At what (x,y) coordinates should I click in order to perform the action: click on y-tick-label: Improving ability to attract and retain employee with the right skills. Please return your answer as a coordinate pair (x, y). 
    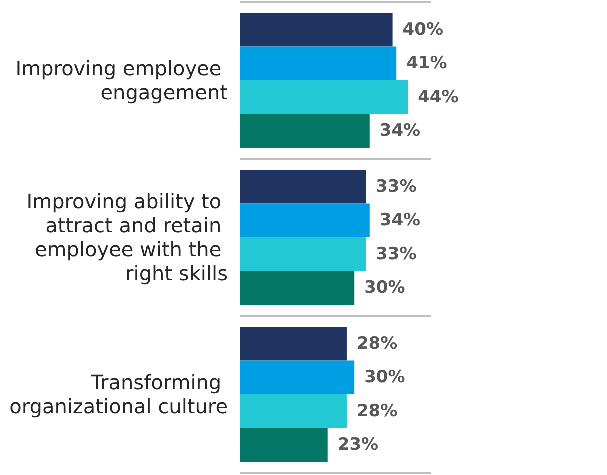
    Looking at the image, I should click on (127, 238).